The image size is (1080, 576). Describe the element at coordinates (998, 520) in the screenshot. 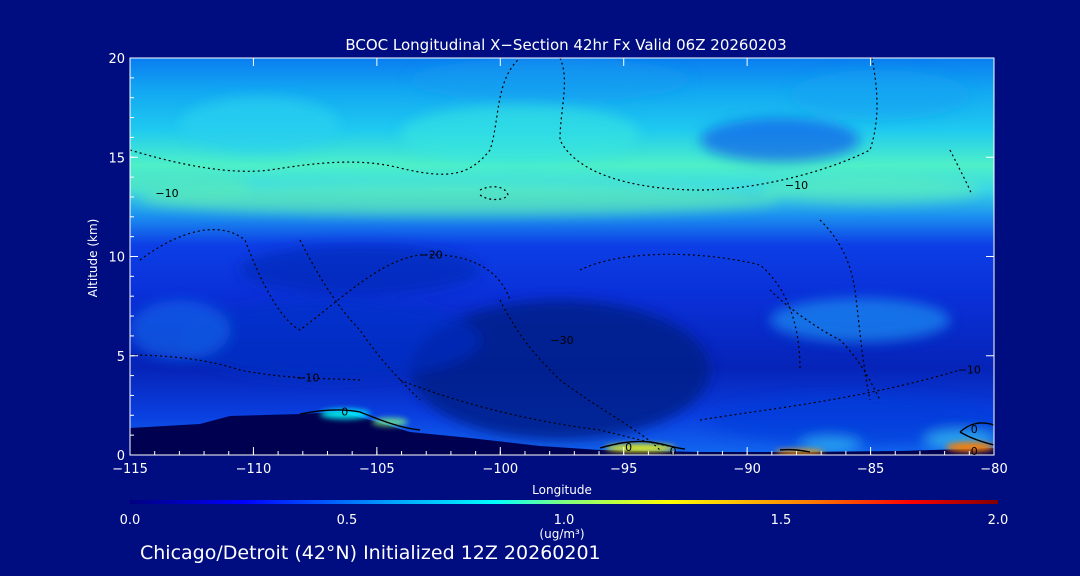

I see `colorbar-tick-label: 2.0` at that location.